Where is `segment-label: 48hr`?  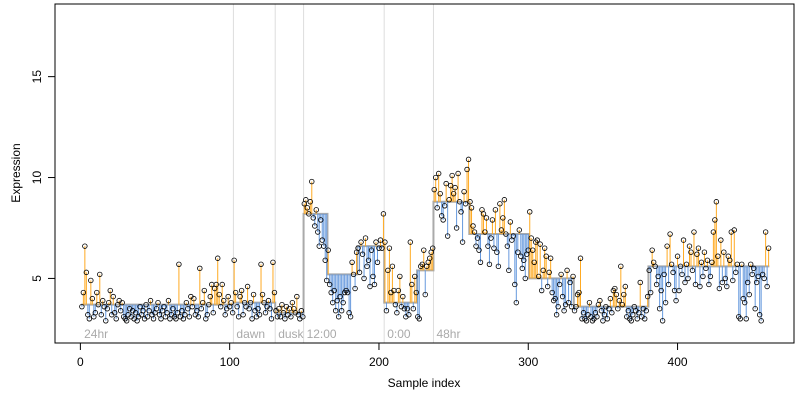 segment-label: 48hr is located at coordinates (448, 334).